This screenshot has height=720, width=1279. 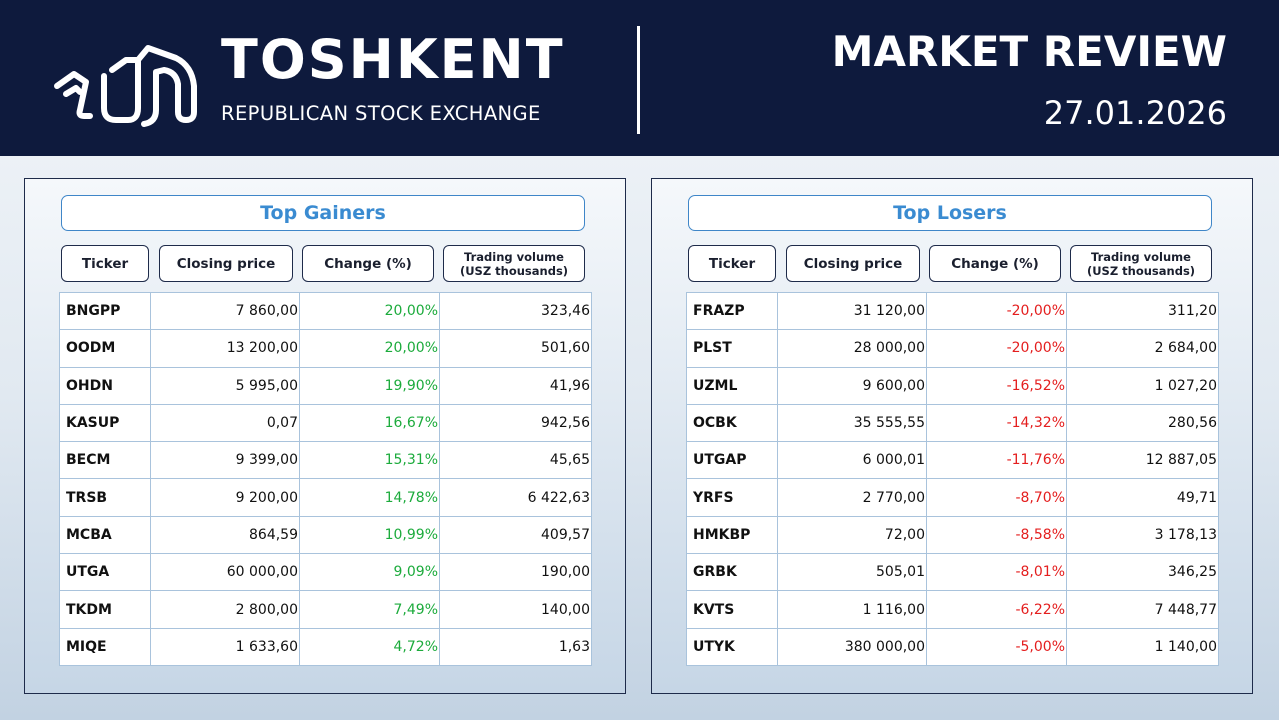 What do you see at coordinates (225, 572) in the screenshot?
I see `closing-price-cell: 60 000,00` at bounding box center [225, 572].